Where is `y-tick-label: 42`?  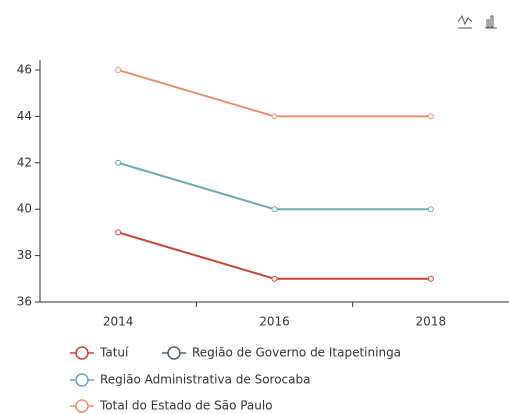
y-tick-label: 42 is located at coordinates (24, 162).